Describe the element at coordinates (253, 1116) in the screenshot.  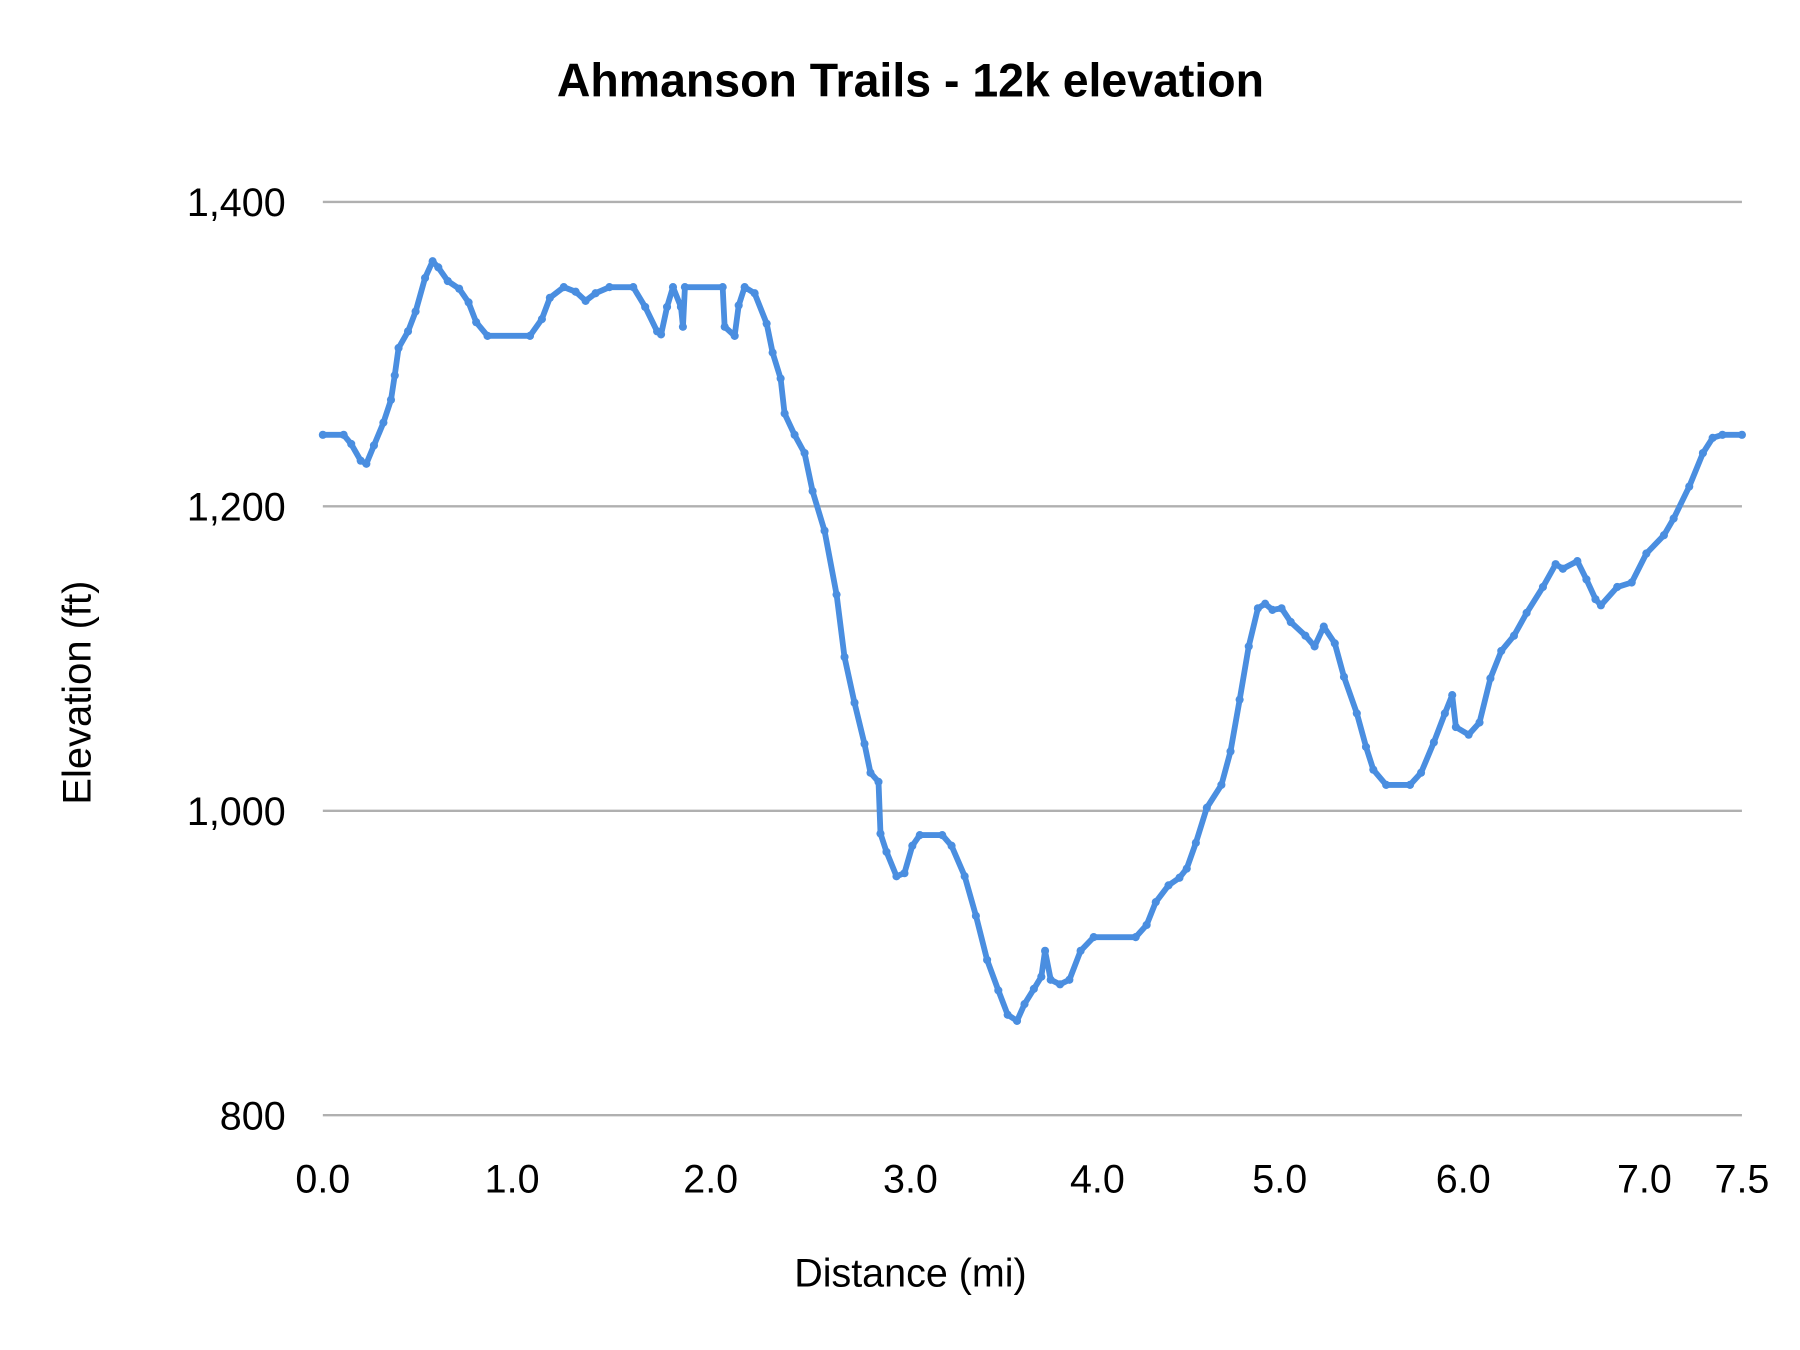
I see `y-tick-label: 800` at that location.